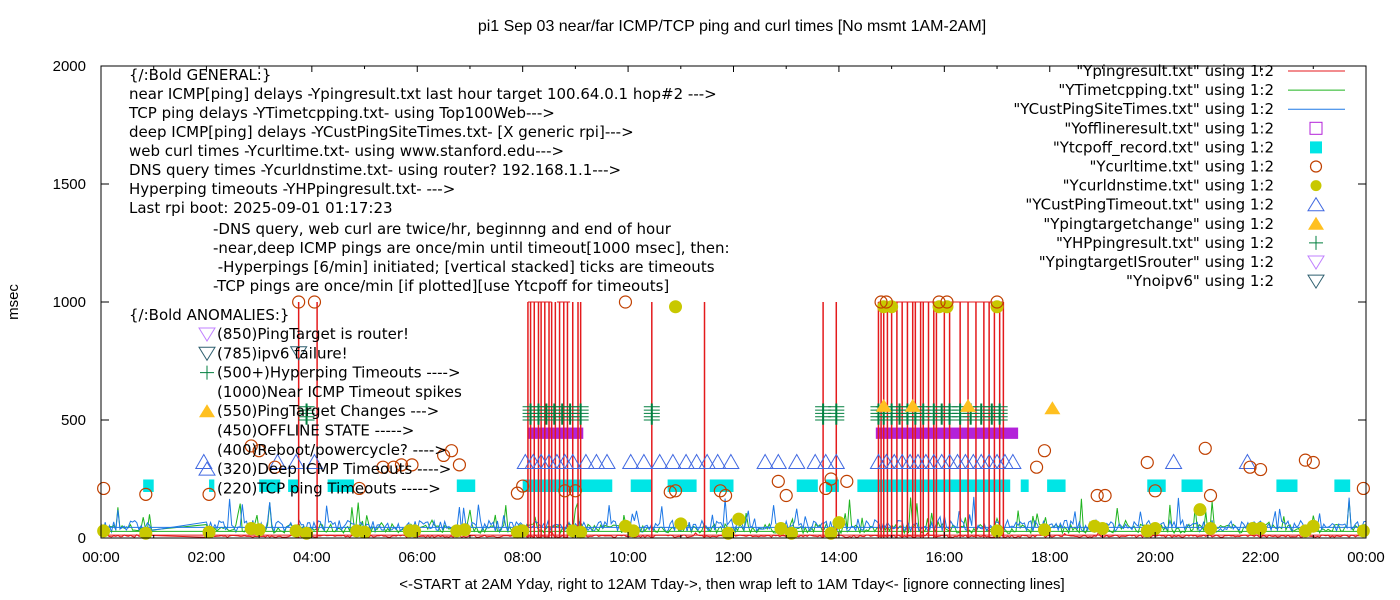 The image size is (1400, 600). What do you see at coordinates (69, 184) in the screenshot?
I see `y-tick-label: 1500` at bounding box center [69, 184].